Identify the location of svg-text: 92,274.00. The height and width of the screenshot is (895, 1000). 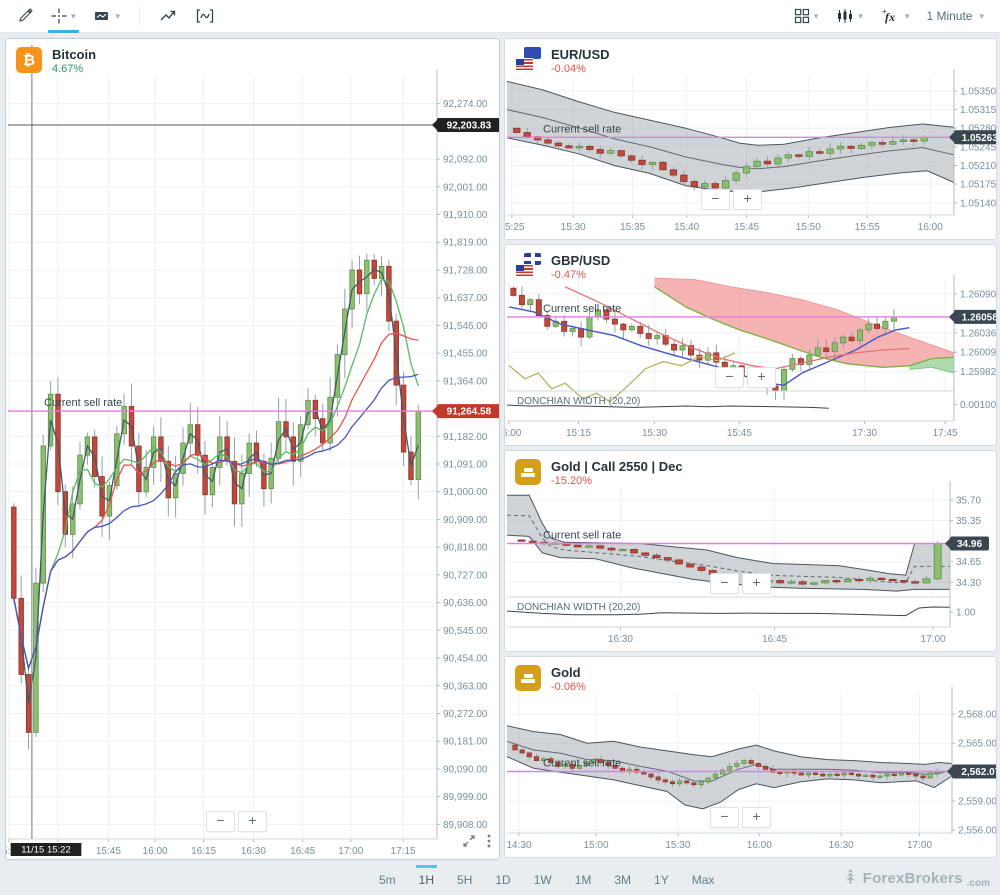
(465, 104).